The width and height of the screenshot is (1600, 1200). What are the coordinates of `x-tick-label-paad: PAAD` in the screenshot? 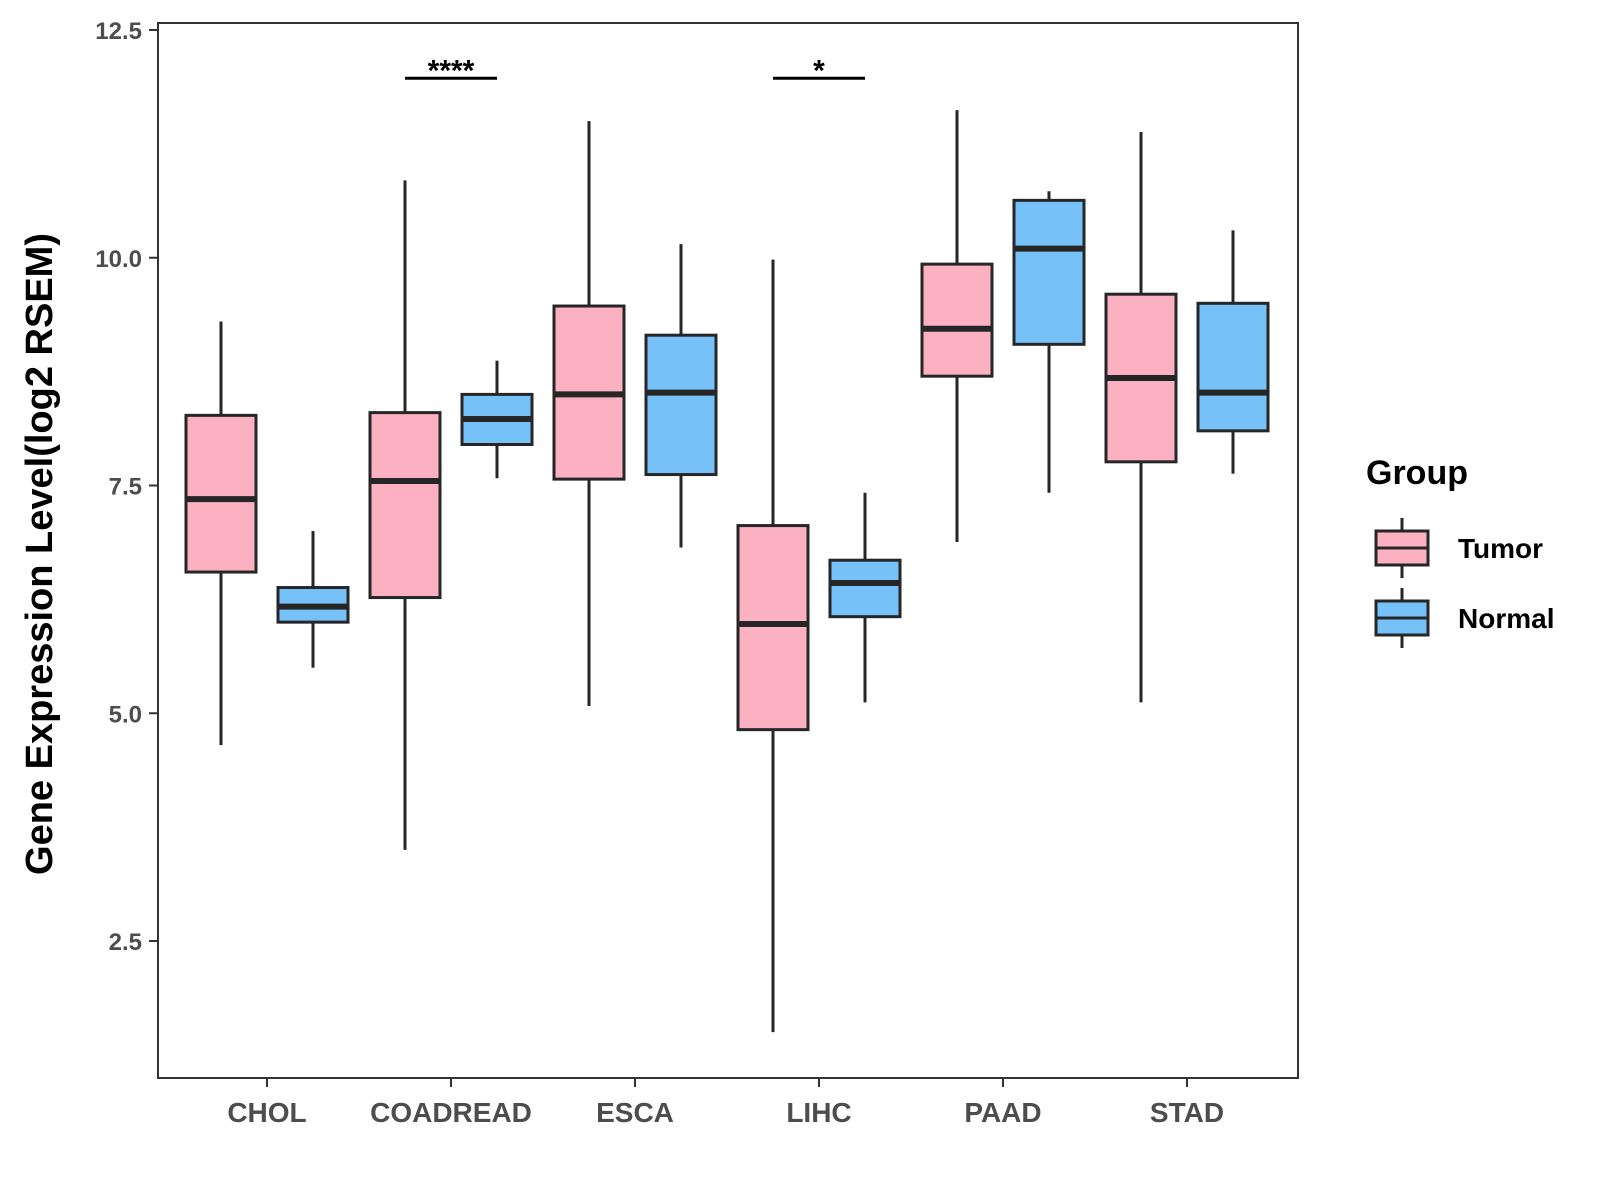 It's located at (1002, 1112).